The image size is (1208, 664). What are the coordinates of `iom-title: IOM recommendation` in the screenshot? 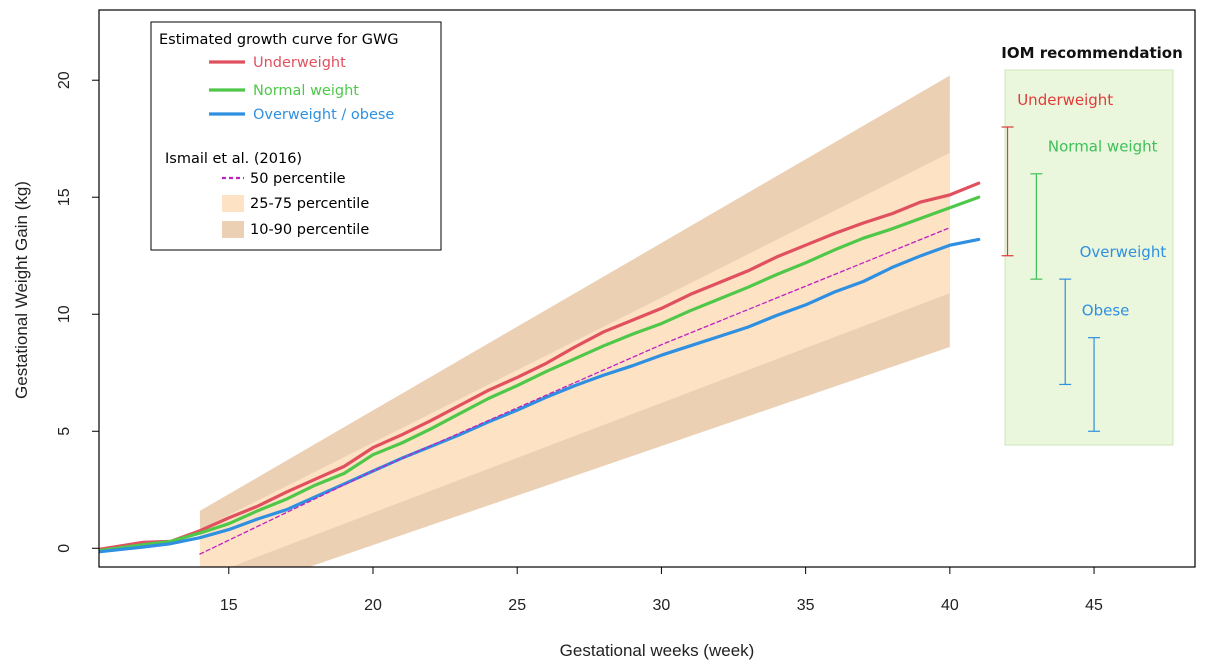 It's located at (1092, 53).